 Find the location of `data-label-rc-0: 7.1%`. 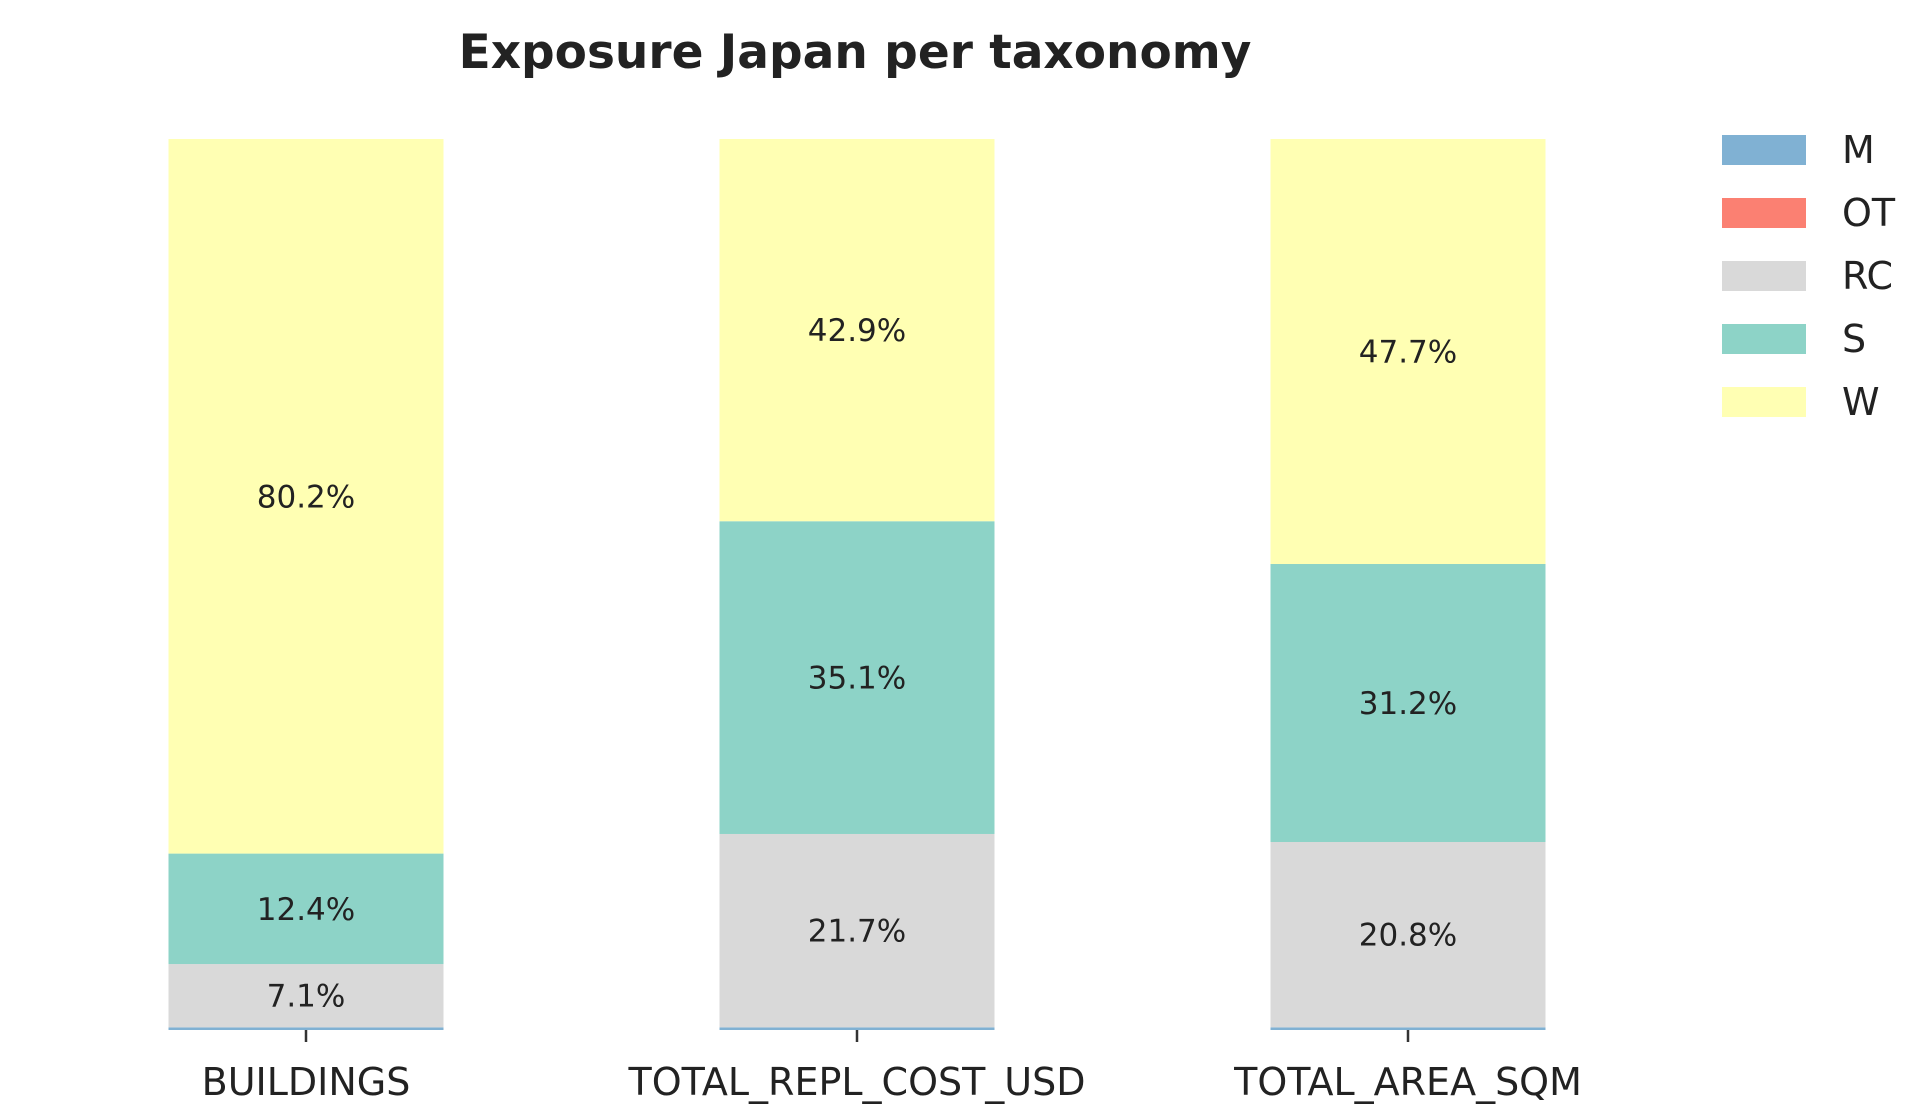

data-label-rc-0: 7.1% is located at coordinates (306, 997).